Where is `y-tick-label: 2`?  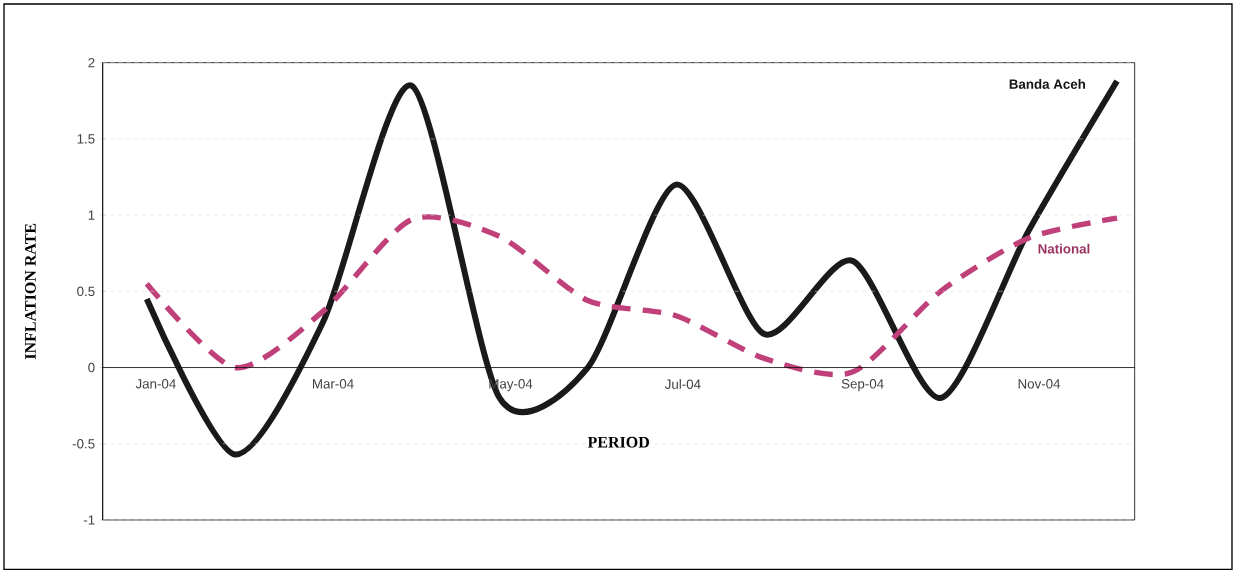
y-tick-label: 2 is located at coordinates (91, 62).